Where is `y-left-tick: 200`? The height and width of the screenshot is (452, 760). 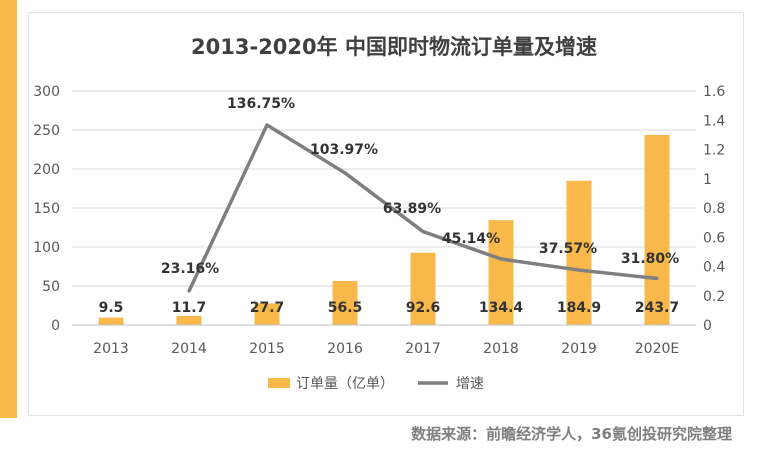
y-left-tick: 200 is located at coordinates (46, 170).